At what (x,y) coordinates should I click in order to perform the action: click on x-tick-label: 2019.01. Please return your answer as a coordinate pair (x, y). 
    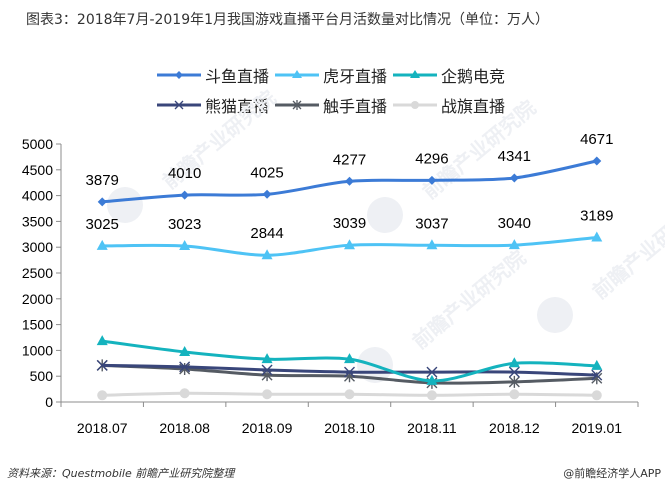
    Looking at the image, I should click on (596, 428).